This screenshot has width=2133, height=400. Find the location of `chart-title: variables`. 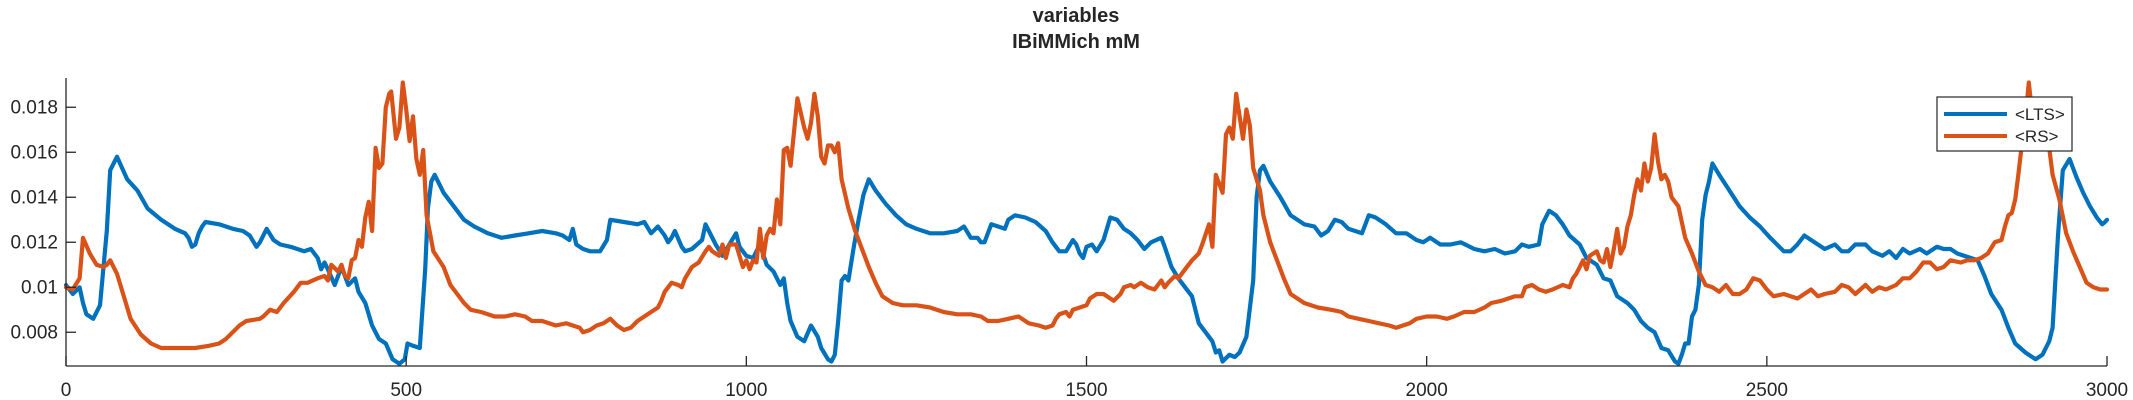

chart-title: variables is located at coordinates (1076, 16).